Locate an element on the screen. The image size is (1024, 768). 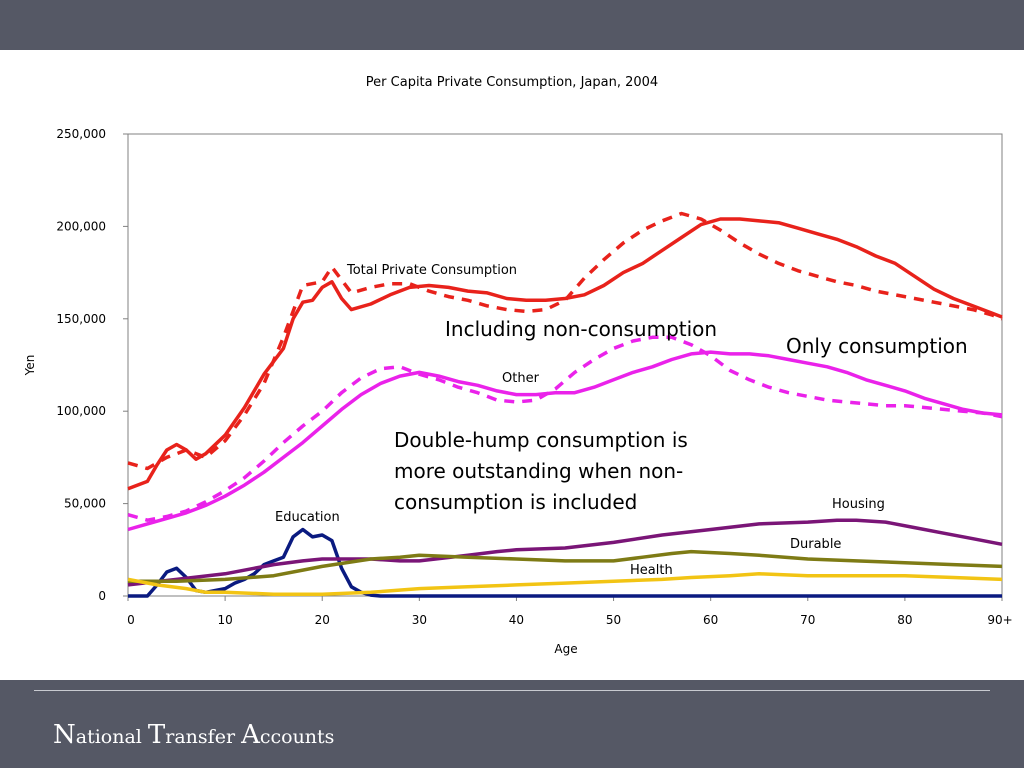
series-line-education is located at coordinates (565, 562).